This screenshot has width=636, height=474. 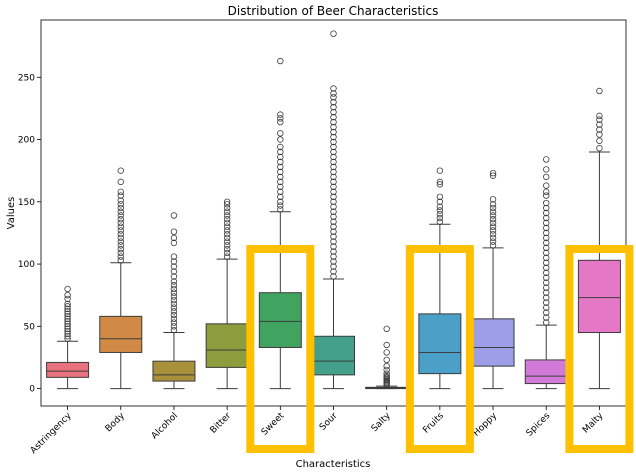 I want to click on box-bitter, so click(x=227, y=294).